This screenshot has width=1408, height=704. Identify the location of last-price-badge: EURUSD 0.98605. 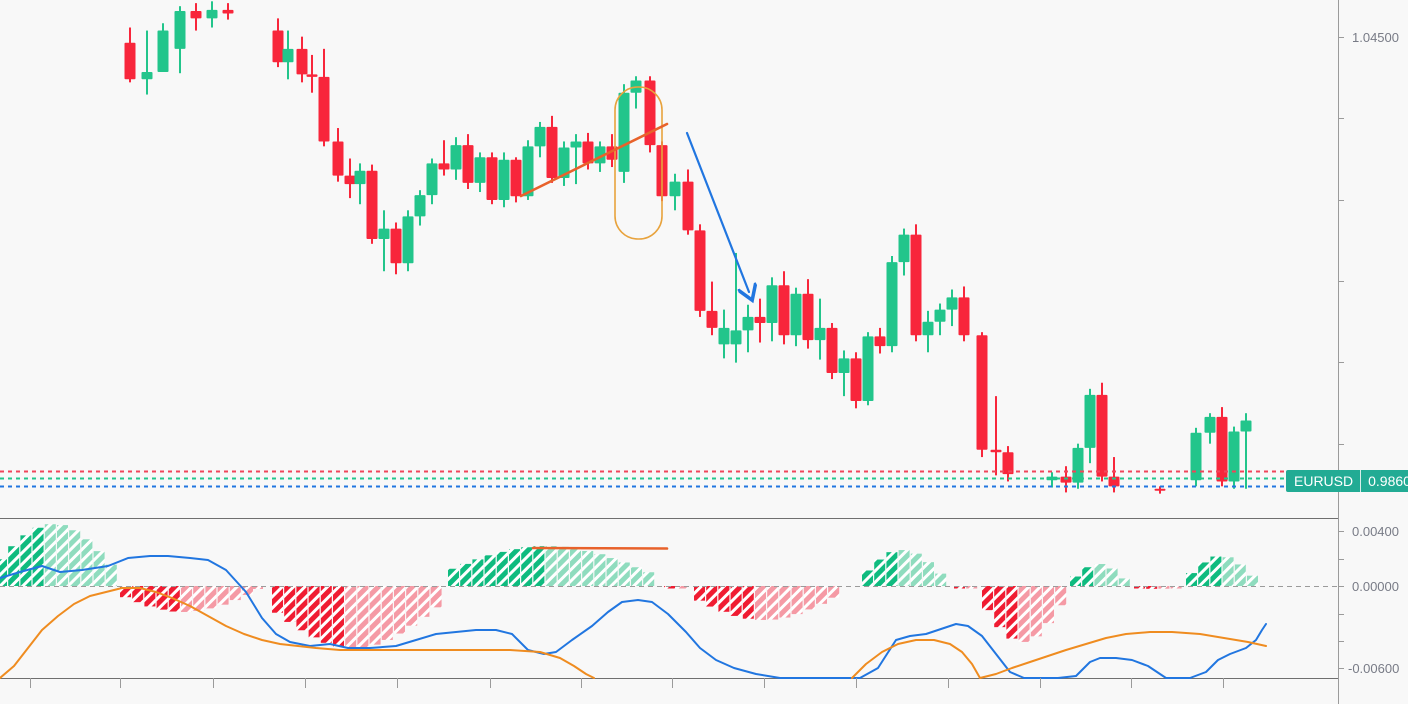
(1347, 481).